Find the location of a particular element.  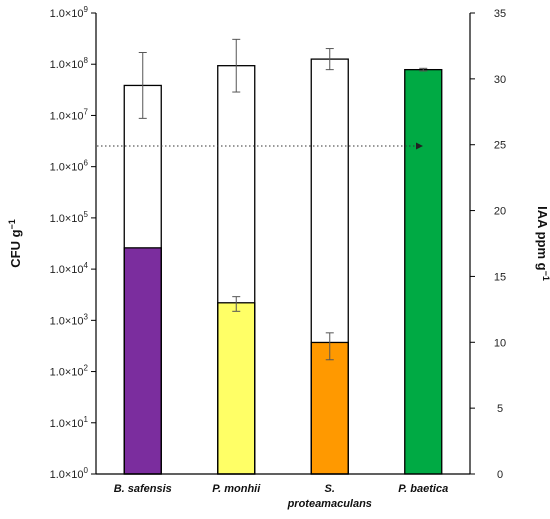

right-tick-label: 20 is located at coordinates (500, 212).